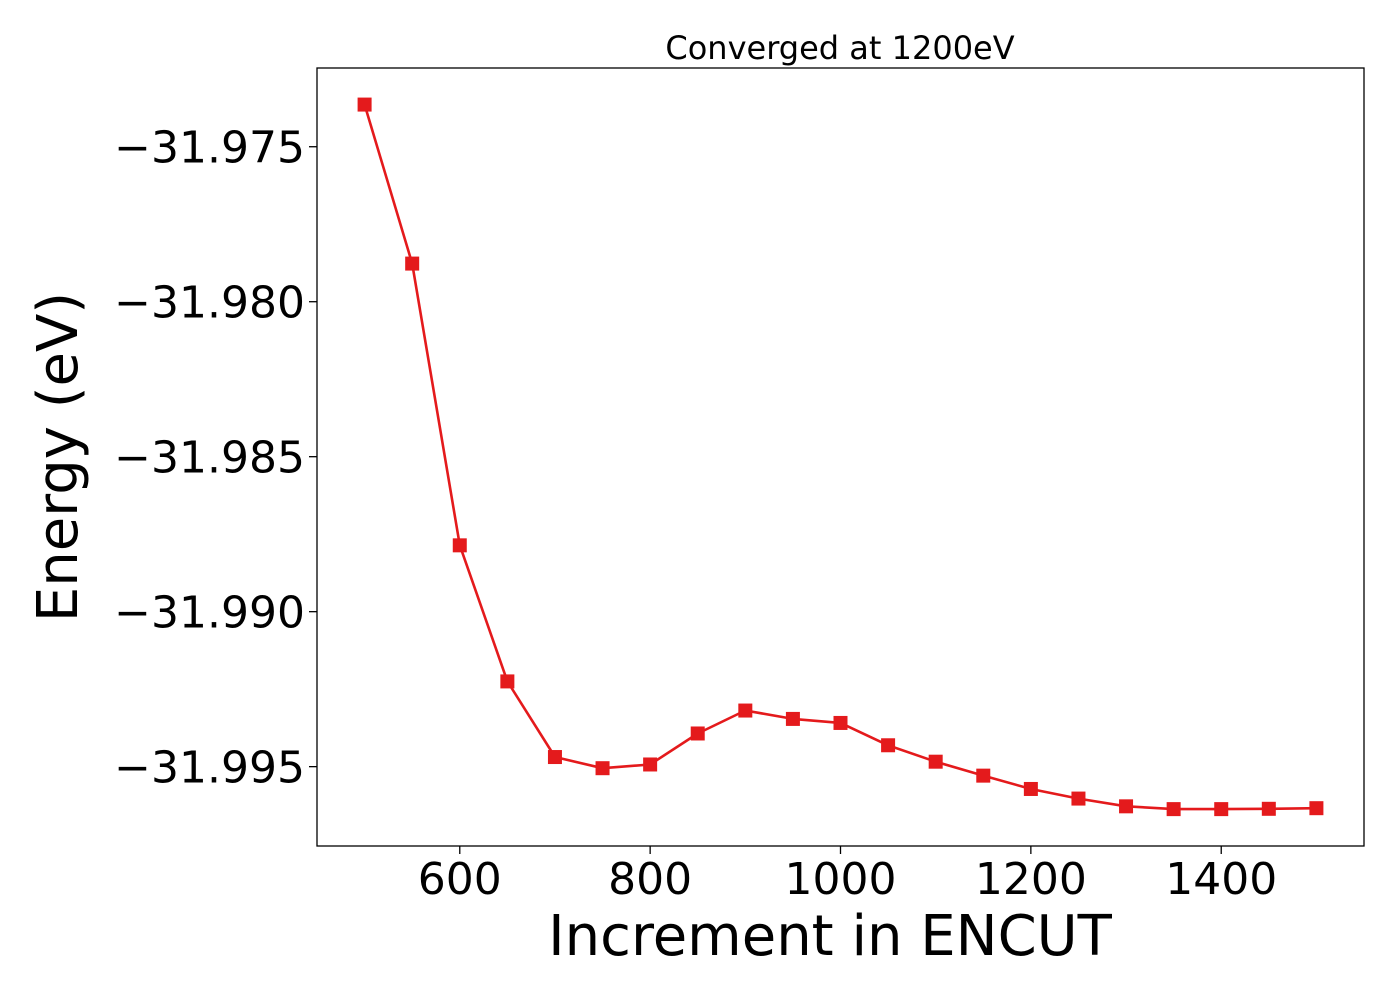 This screenshot has width=1400, height=1005. Describe the element at coordinates (209, 148) in the screenshot. I see `y-tick-label: −31.975` at that location.